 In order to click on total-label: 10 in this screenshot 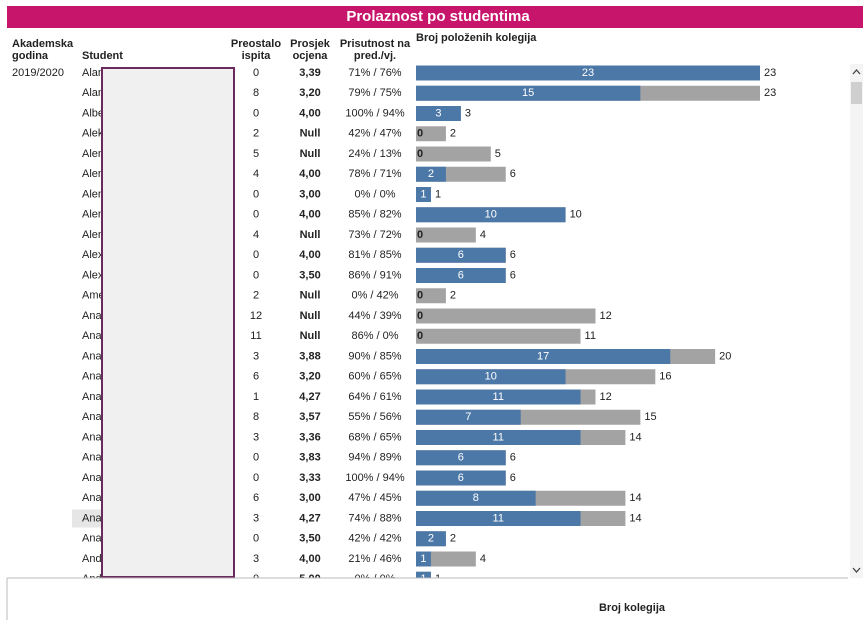, I will do `click(576, 215)`.